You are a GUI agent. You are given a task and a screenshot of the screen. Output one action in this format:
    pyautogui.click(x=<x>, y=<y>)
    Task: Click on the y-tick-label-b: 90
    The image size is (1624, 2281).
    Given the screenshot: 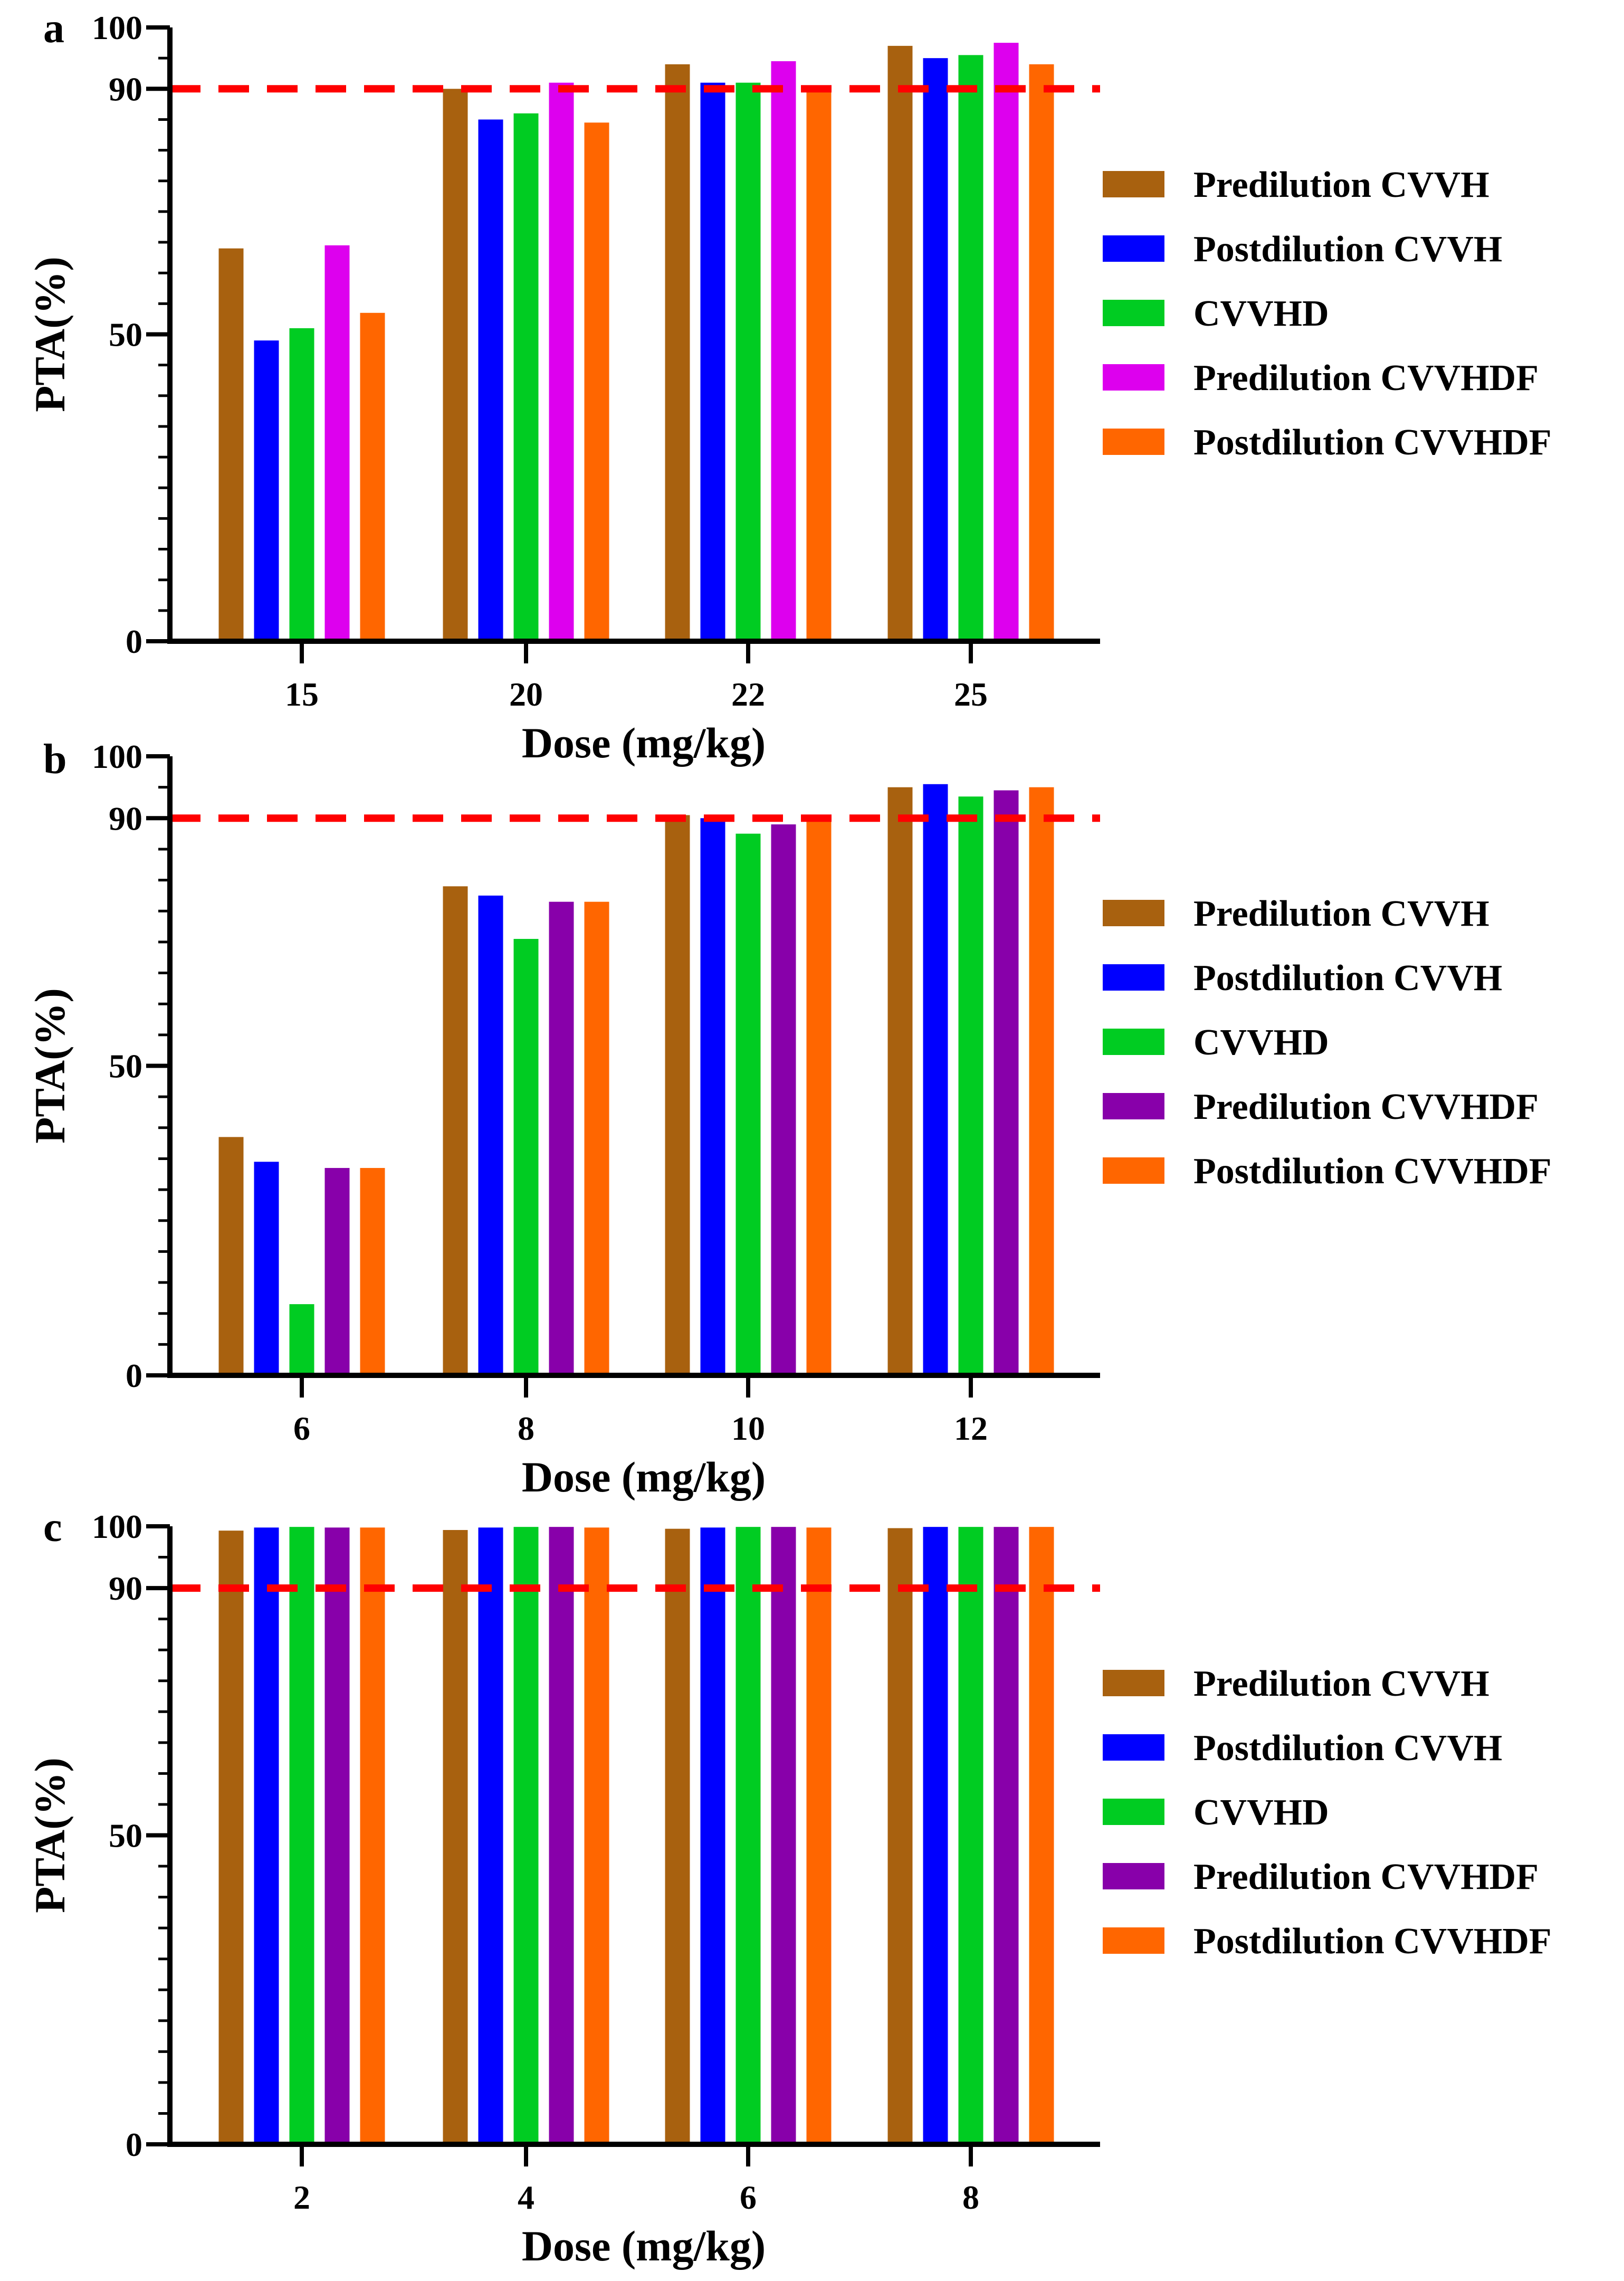 What is the action you would take?
    pyautogui.click(x=125, y=819)
    